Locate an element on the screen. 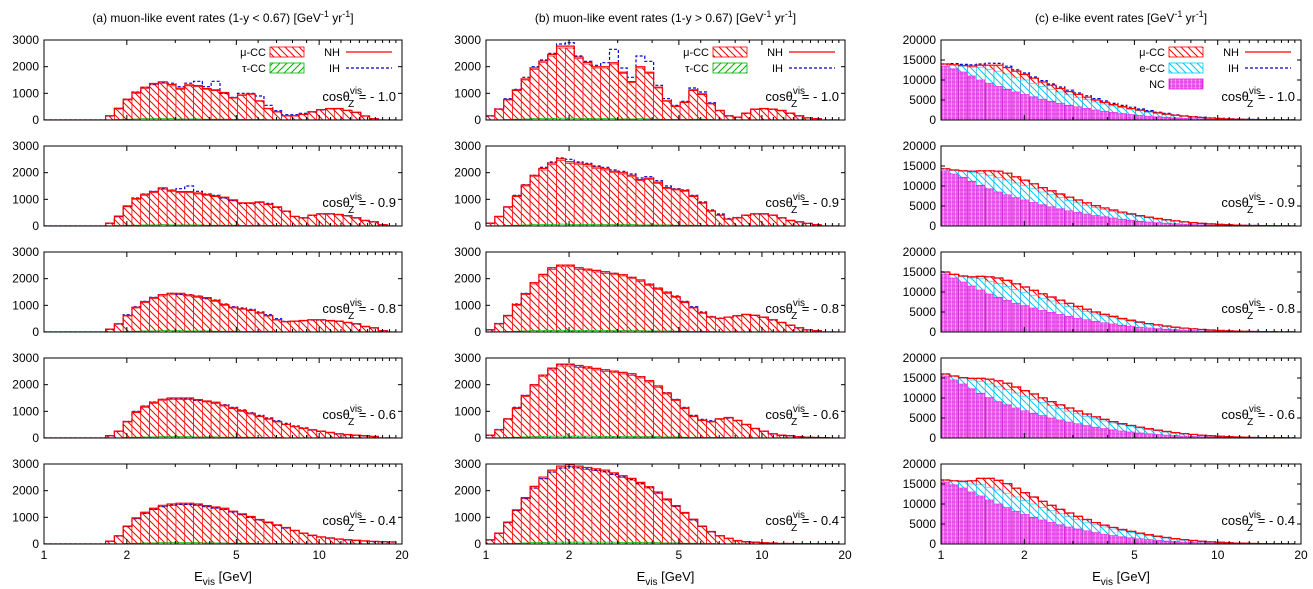 The height and width of the screenshot is (589, 1313). cos-zenith-label: cosθvis Z = - 0.4 is located at coordinates (802, 522).